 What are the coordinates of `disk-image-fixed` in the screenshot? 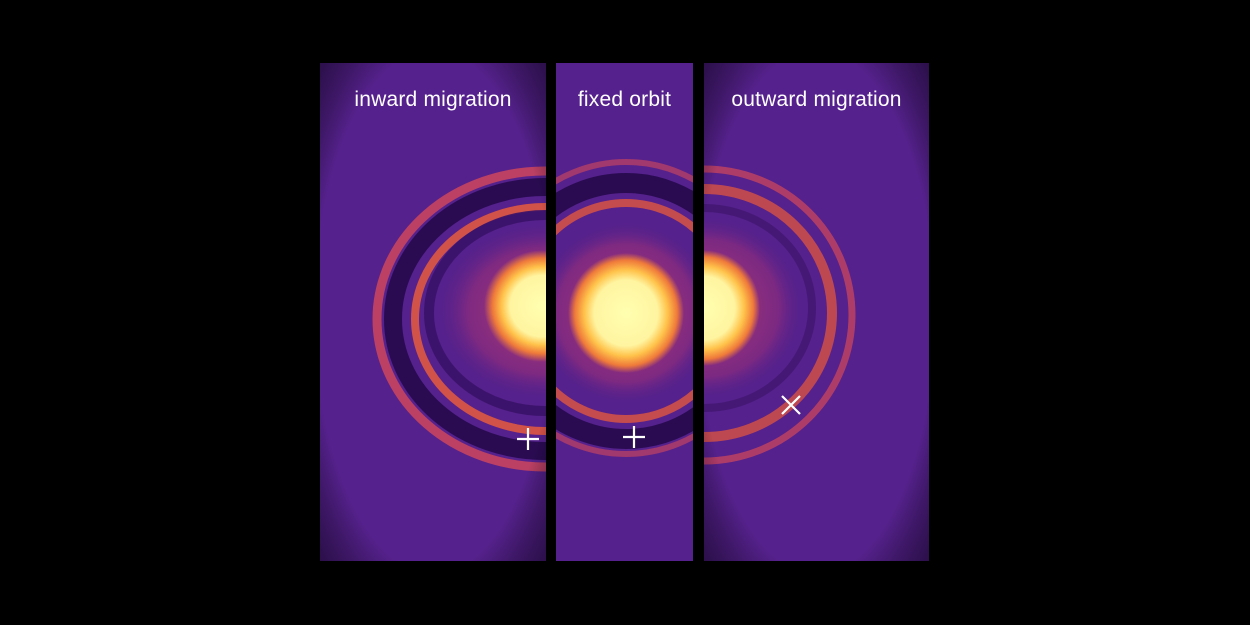 It's located at (624, 312).